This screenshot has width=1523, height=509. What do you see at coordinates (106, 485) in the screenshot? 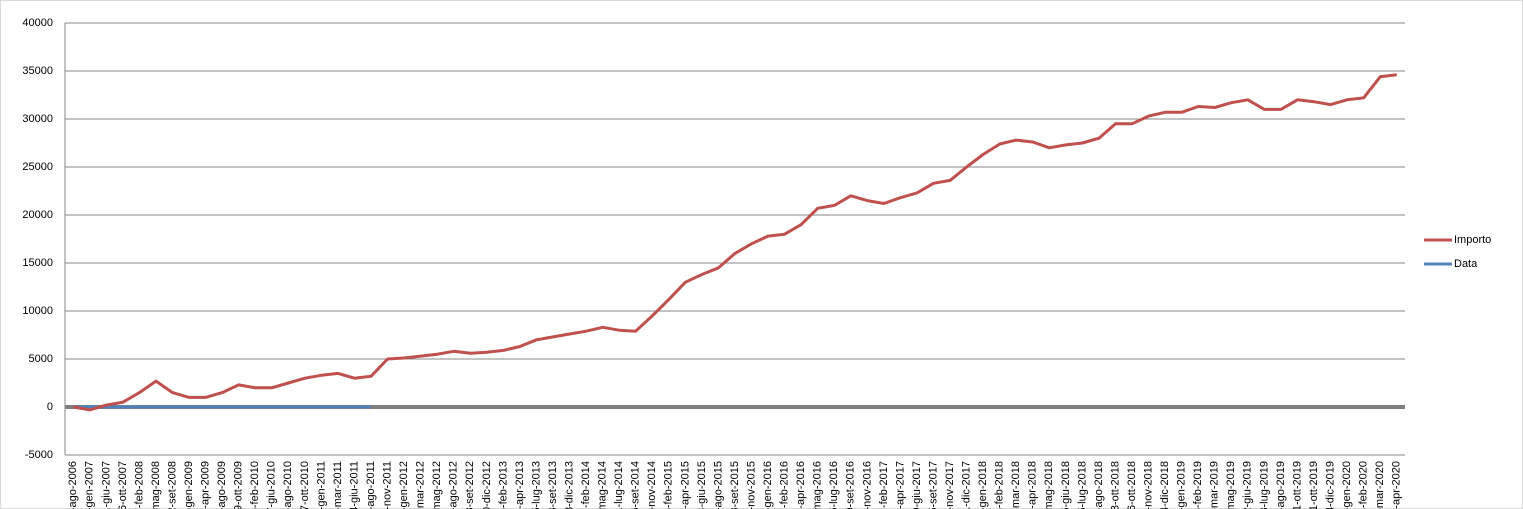
I see `x-tick-label: 11-giu-2007` at bounding box center [106, 485].